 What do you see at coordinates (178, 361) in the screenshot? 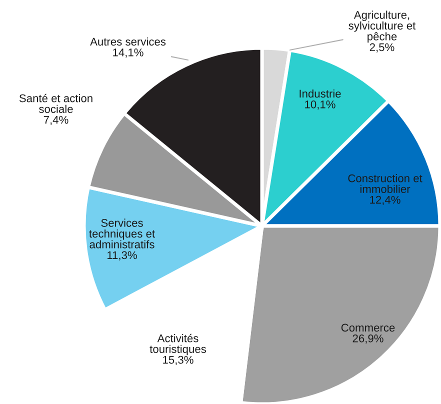
I see `data-label: 15,3%` at bounding box center [178, 361].